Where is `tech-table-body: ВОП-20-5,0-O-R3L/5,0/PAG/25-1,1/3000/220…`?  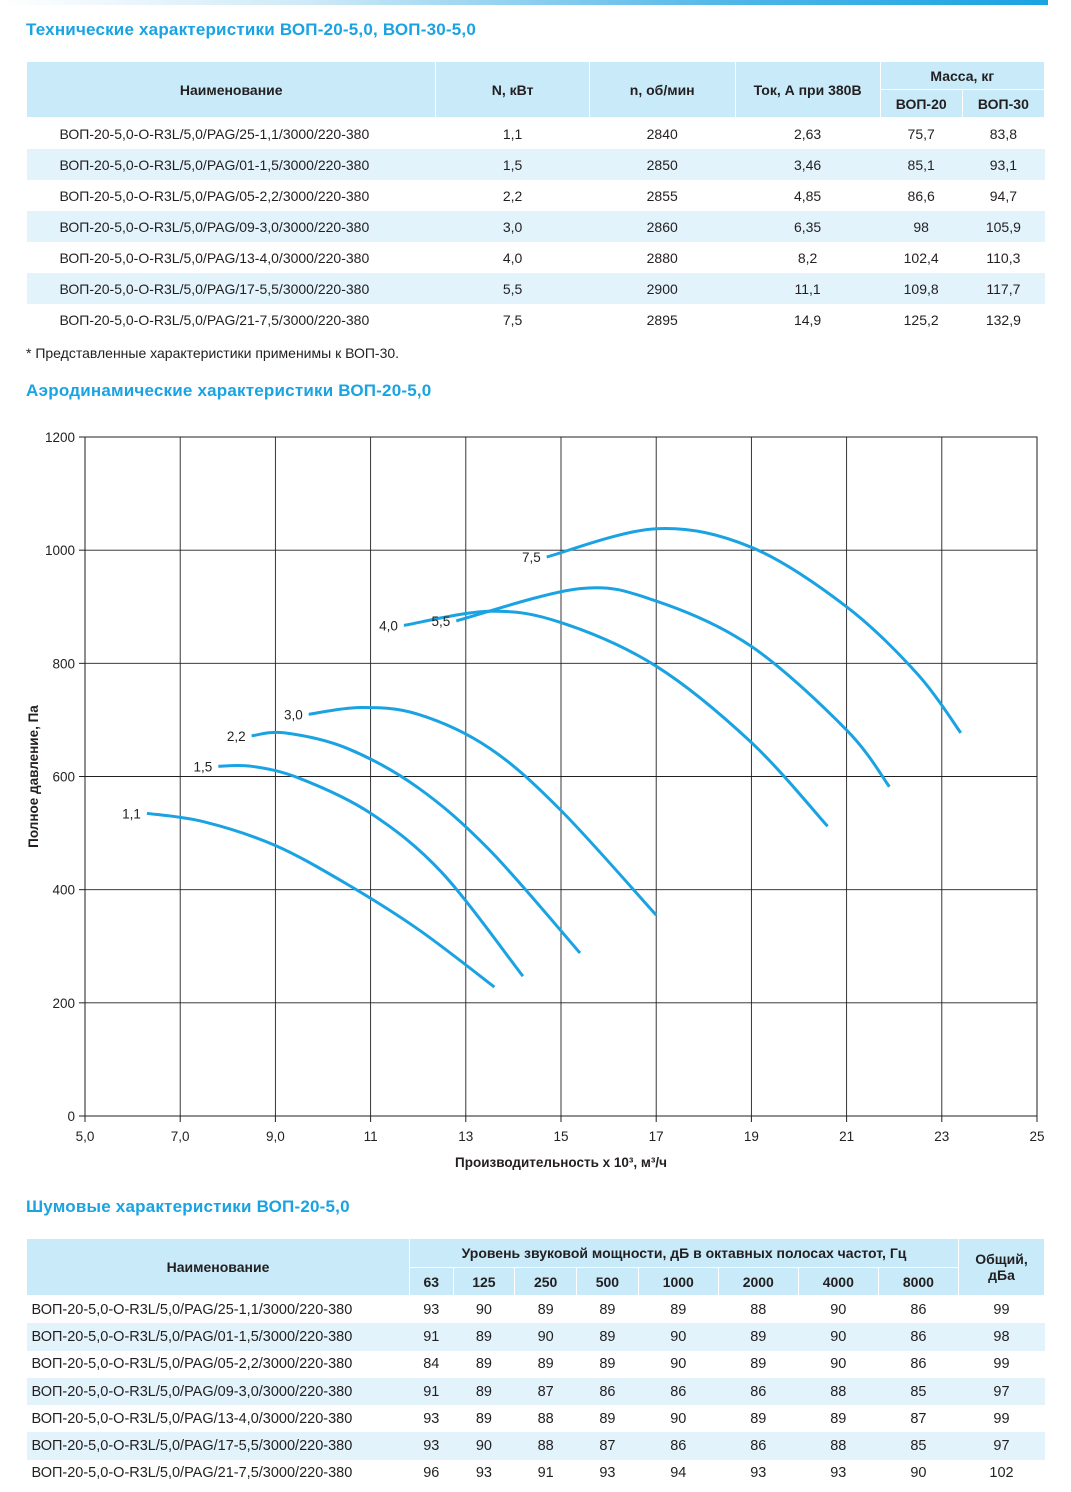 tech-table-body: ВОП-20-5,0-O-R3L/5,0/PAG/25-1,1/3000/220… is located at coordinates (535, 227).